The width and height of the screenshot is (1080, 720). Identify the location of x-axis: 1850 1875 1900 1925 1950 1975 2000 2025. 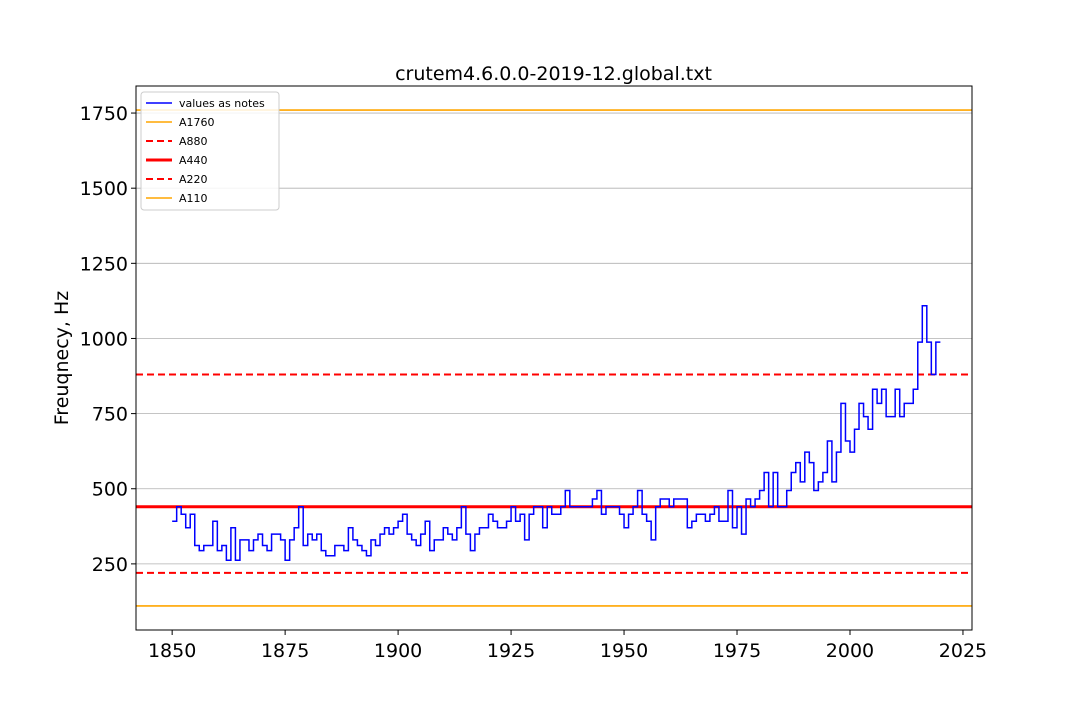
(567, 646).